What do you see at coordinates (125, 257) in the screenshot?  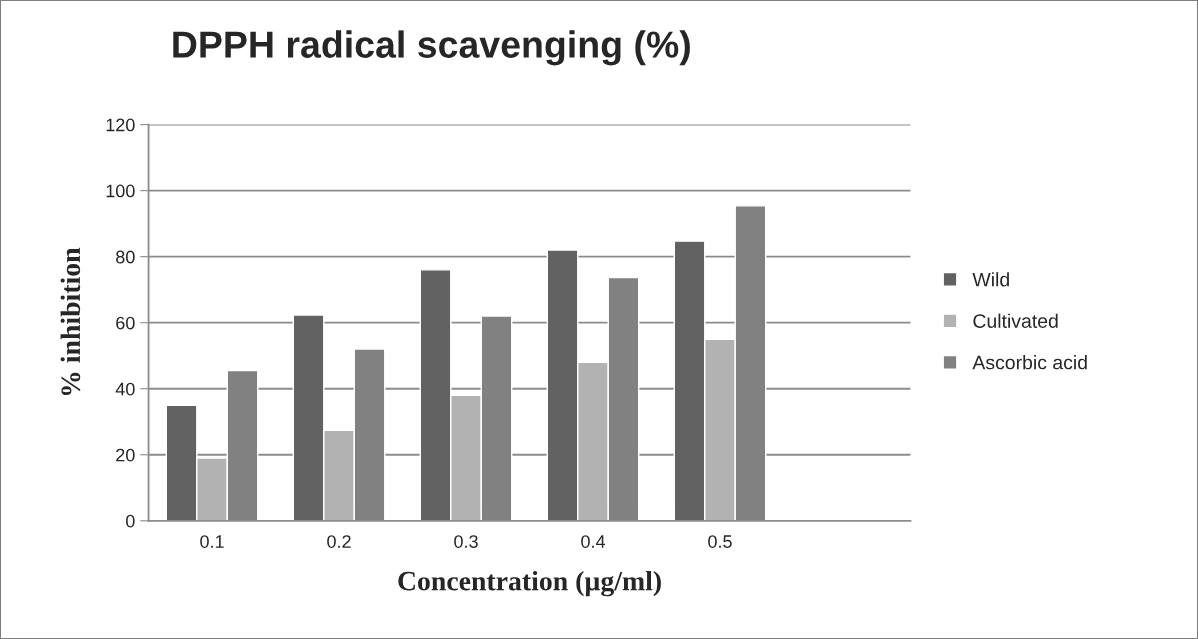 I see `y-tick-label: 80` at bounding box center [125, 257].